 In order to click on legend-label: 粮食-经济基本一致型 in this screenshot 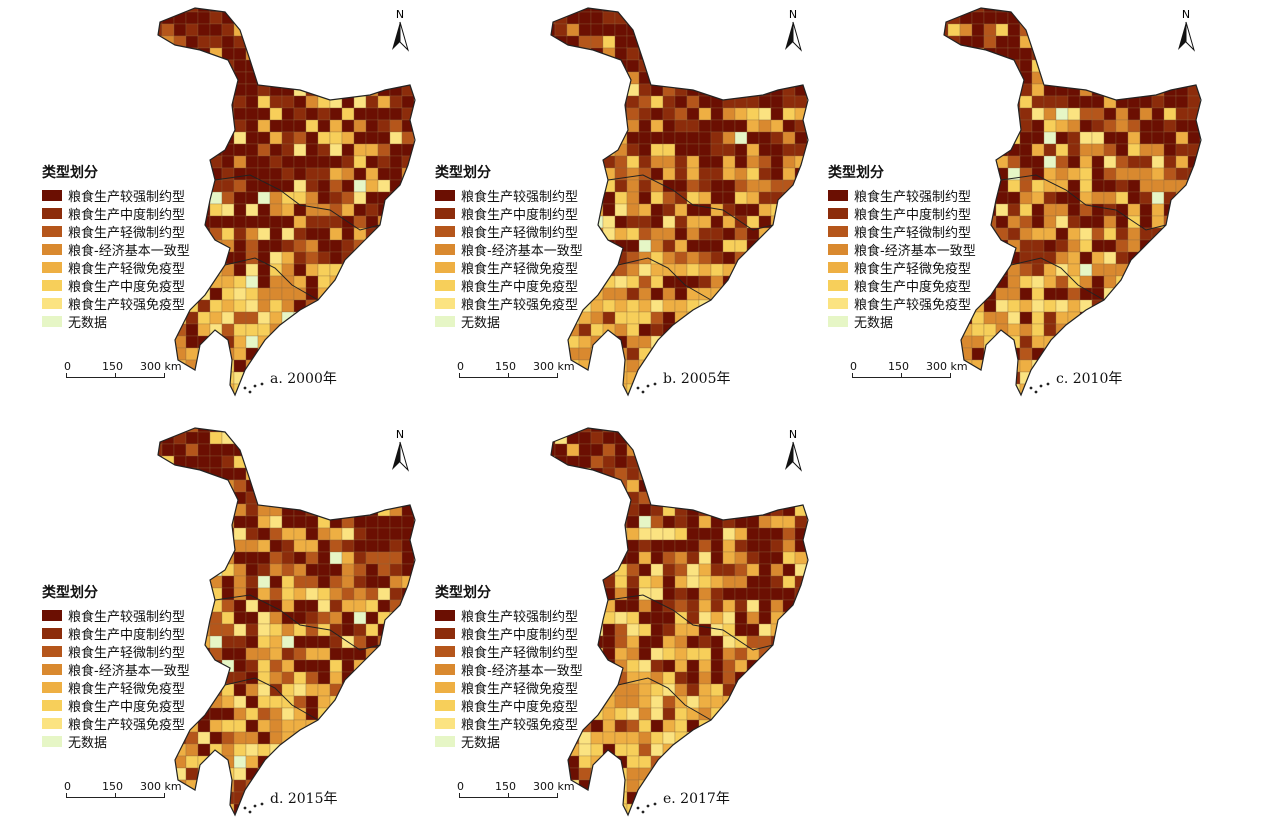, I will do `click(522, 251)`.